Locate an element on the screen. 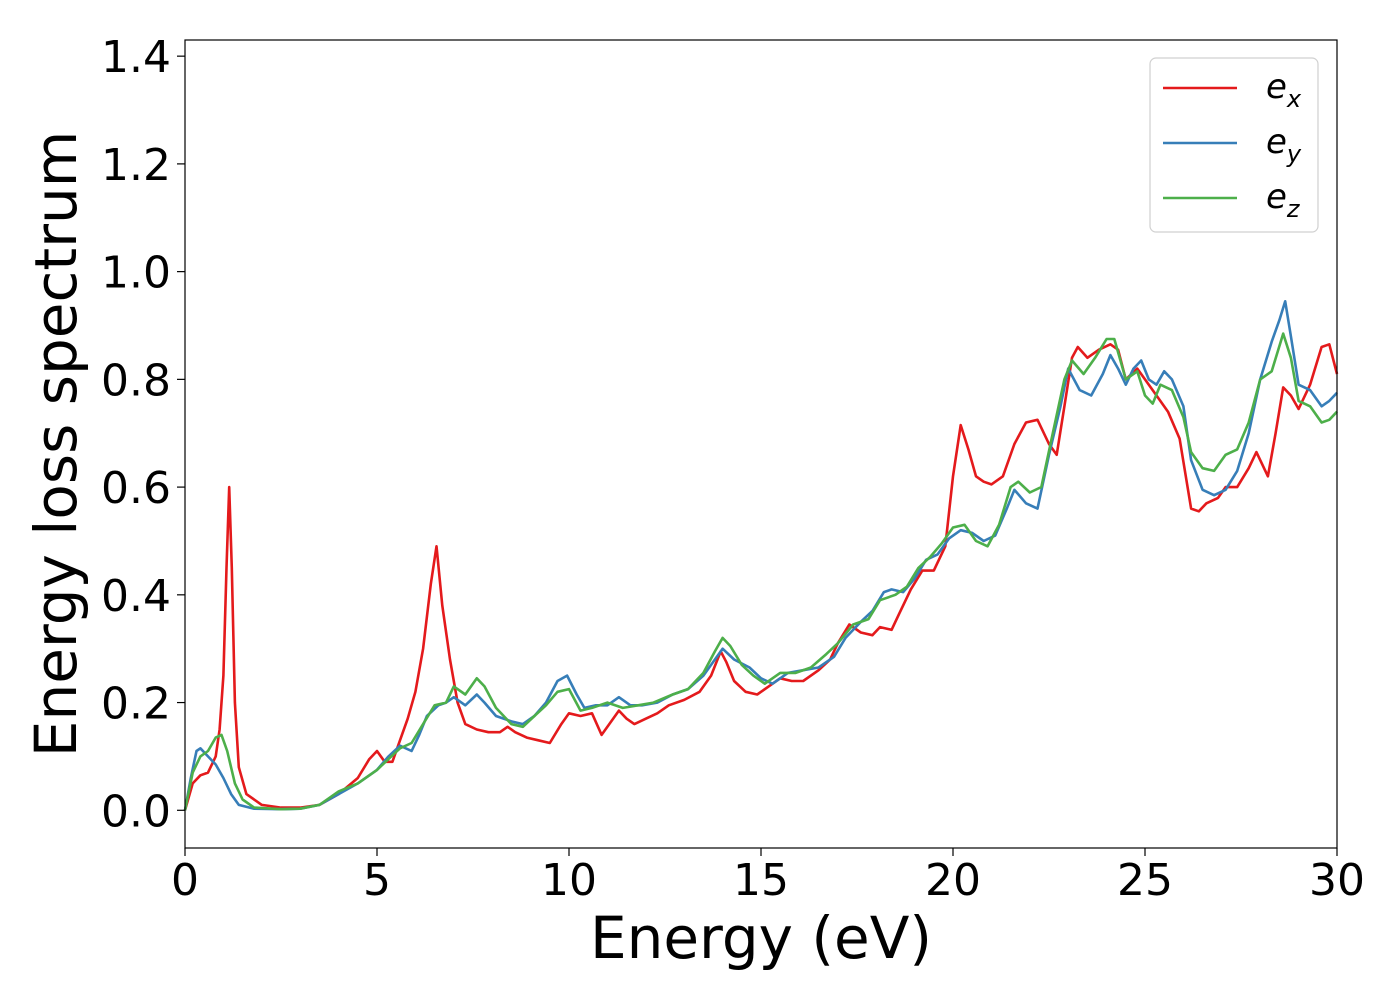 The image size is (1400, 1000). x-axis: 0 5 10 15 20 25 30 is located at coordinates (768, 877).